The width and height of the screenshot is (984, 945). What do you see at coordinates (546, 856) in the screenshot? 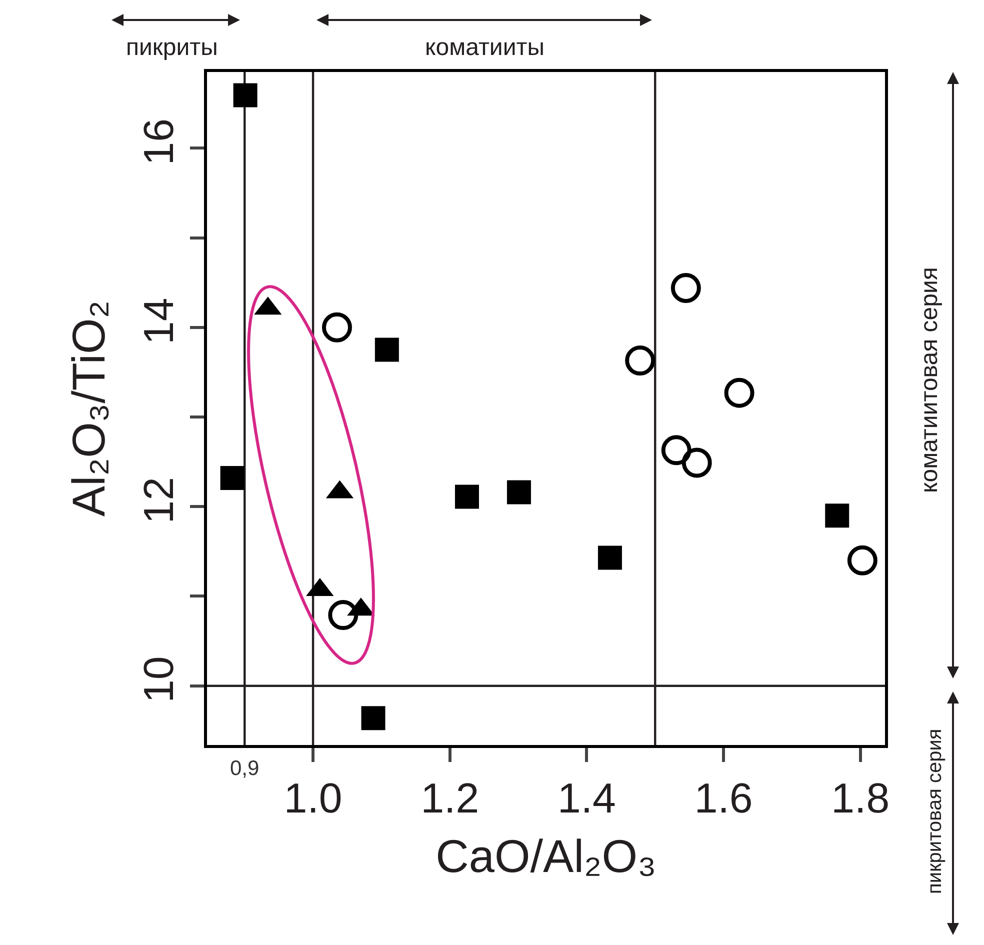
I see `x-axis-title: CaO/Al₂O₃` at bounding box center [546, 856].